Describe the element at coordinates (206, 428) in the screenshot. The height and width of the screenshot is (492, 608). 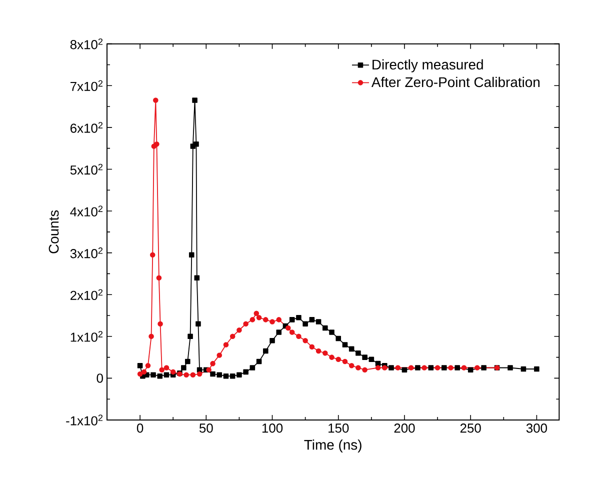
I see `x-tick-label: 50` at that location.